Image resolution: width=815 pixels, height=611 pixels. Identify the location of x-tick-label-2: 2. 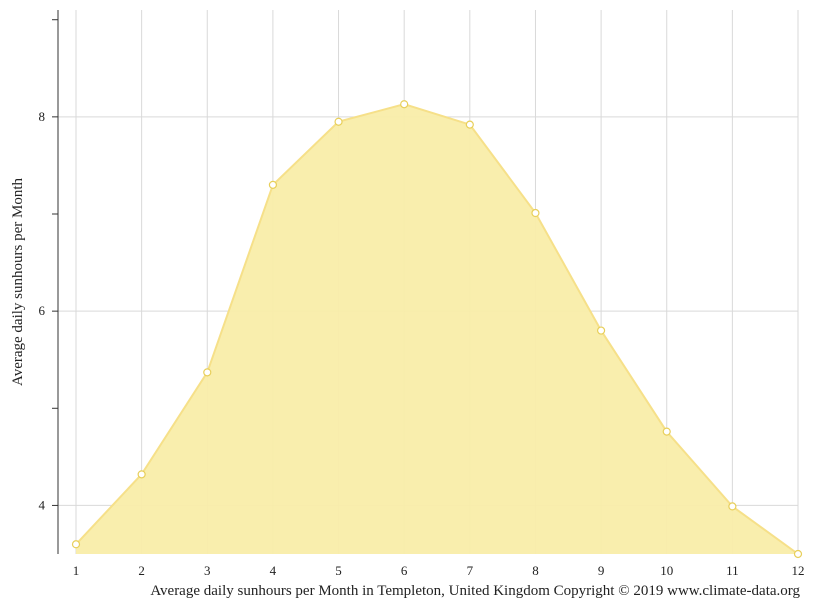
(141, 570).